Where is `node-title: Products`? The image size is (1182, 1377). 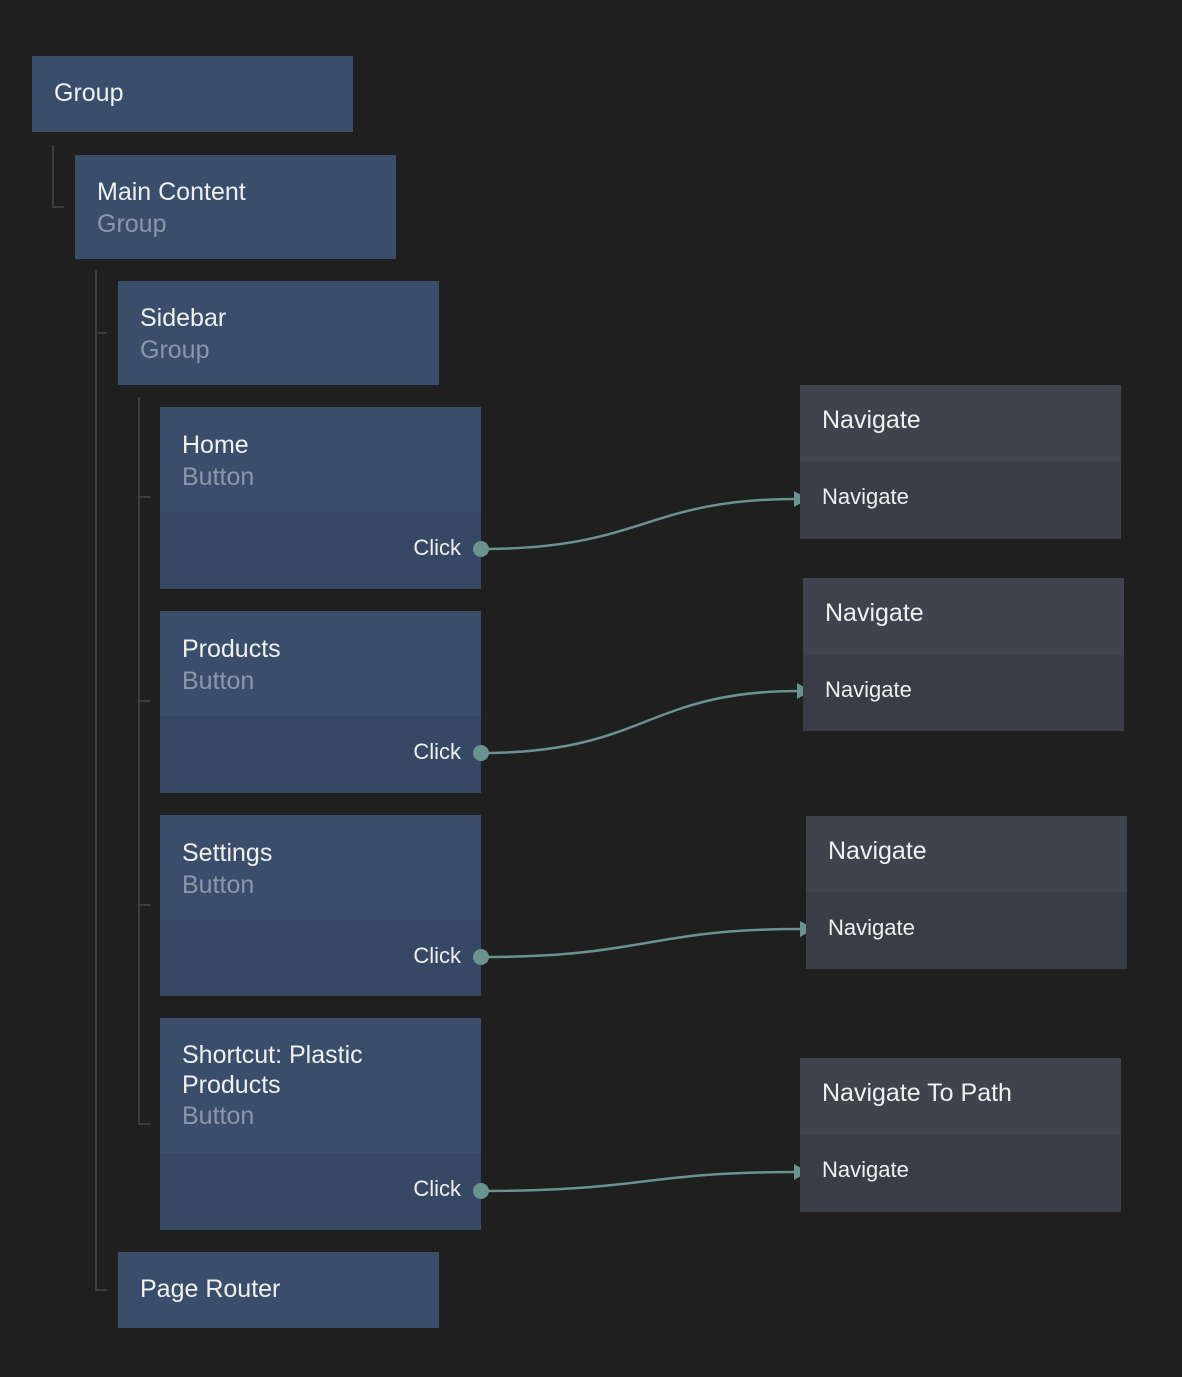 node-title: Products is located at coordinates (231, 649).